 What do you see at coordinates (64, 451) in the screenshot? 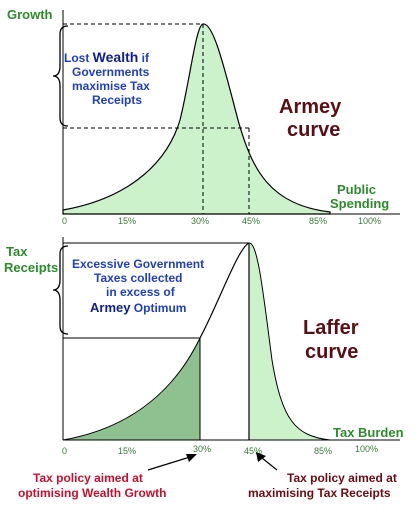
I see `laffer-tick-0: 0` at bounding box center [64, 451].